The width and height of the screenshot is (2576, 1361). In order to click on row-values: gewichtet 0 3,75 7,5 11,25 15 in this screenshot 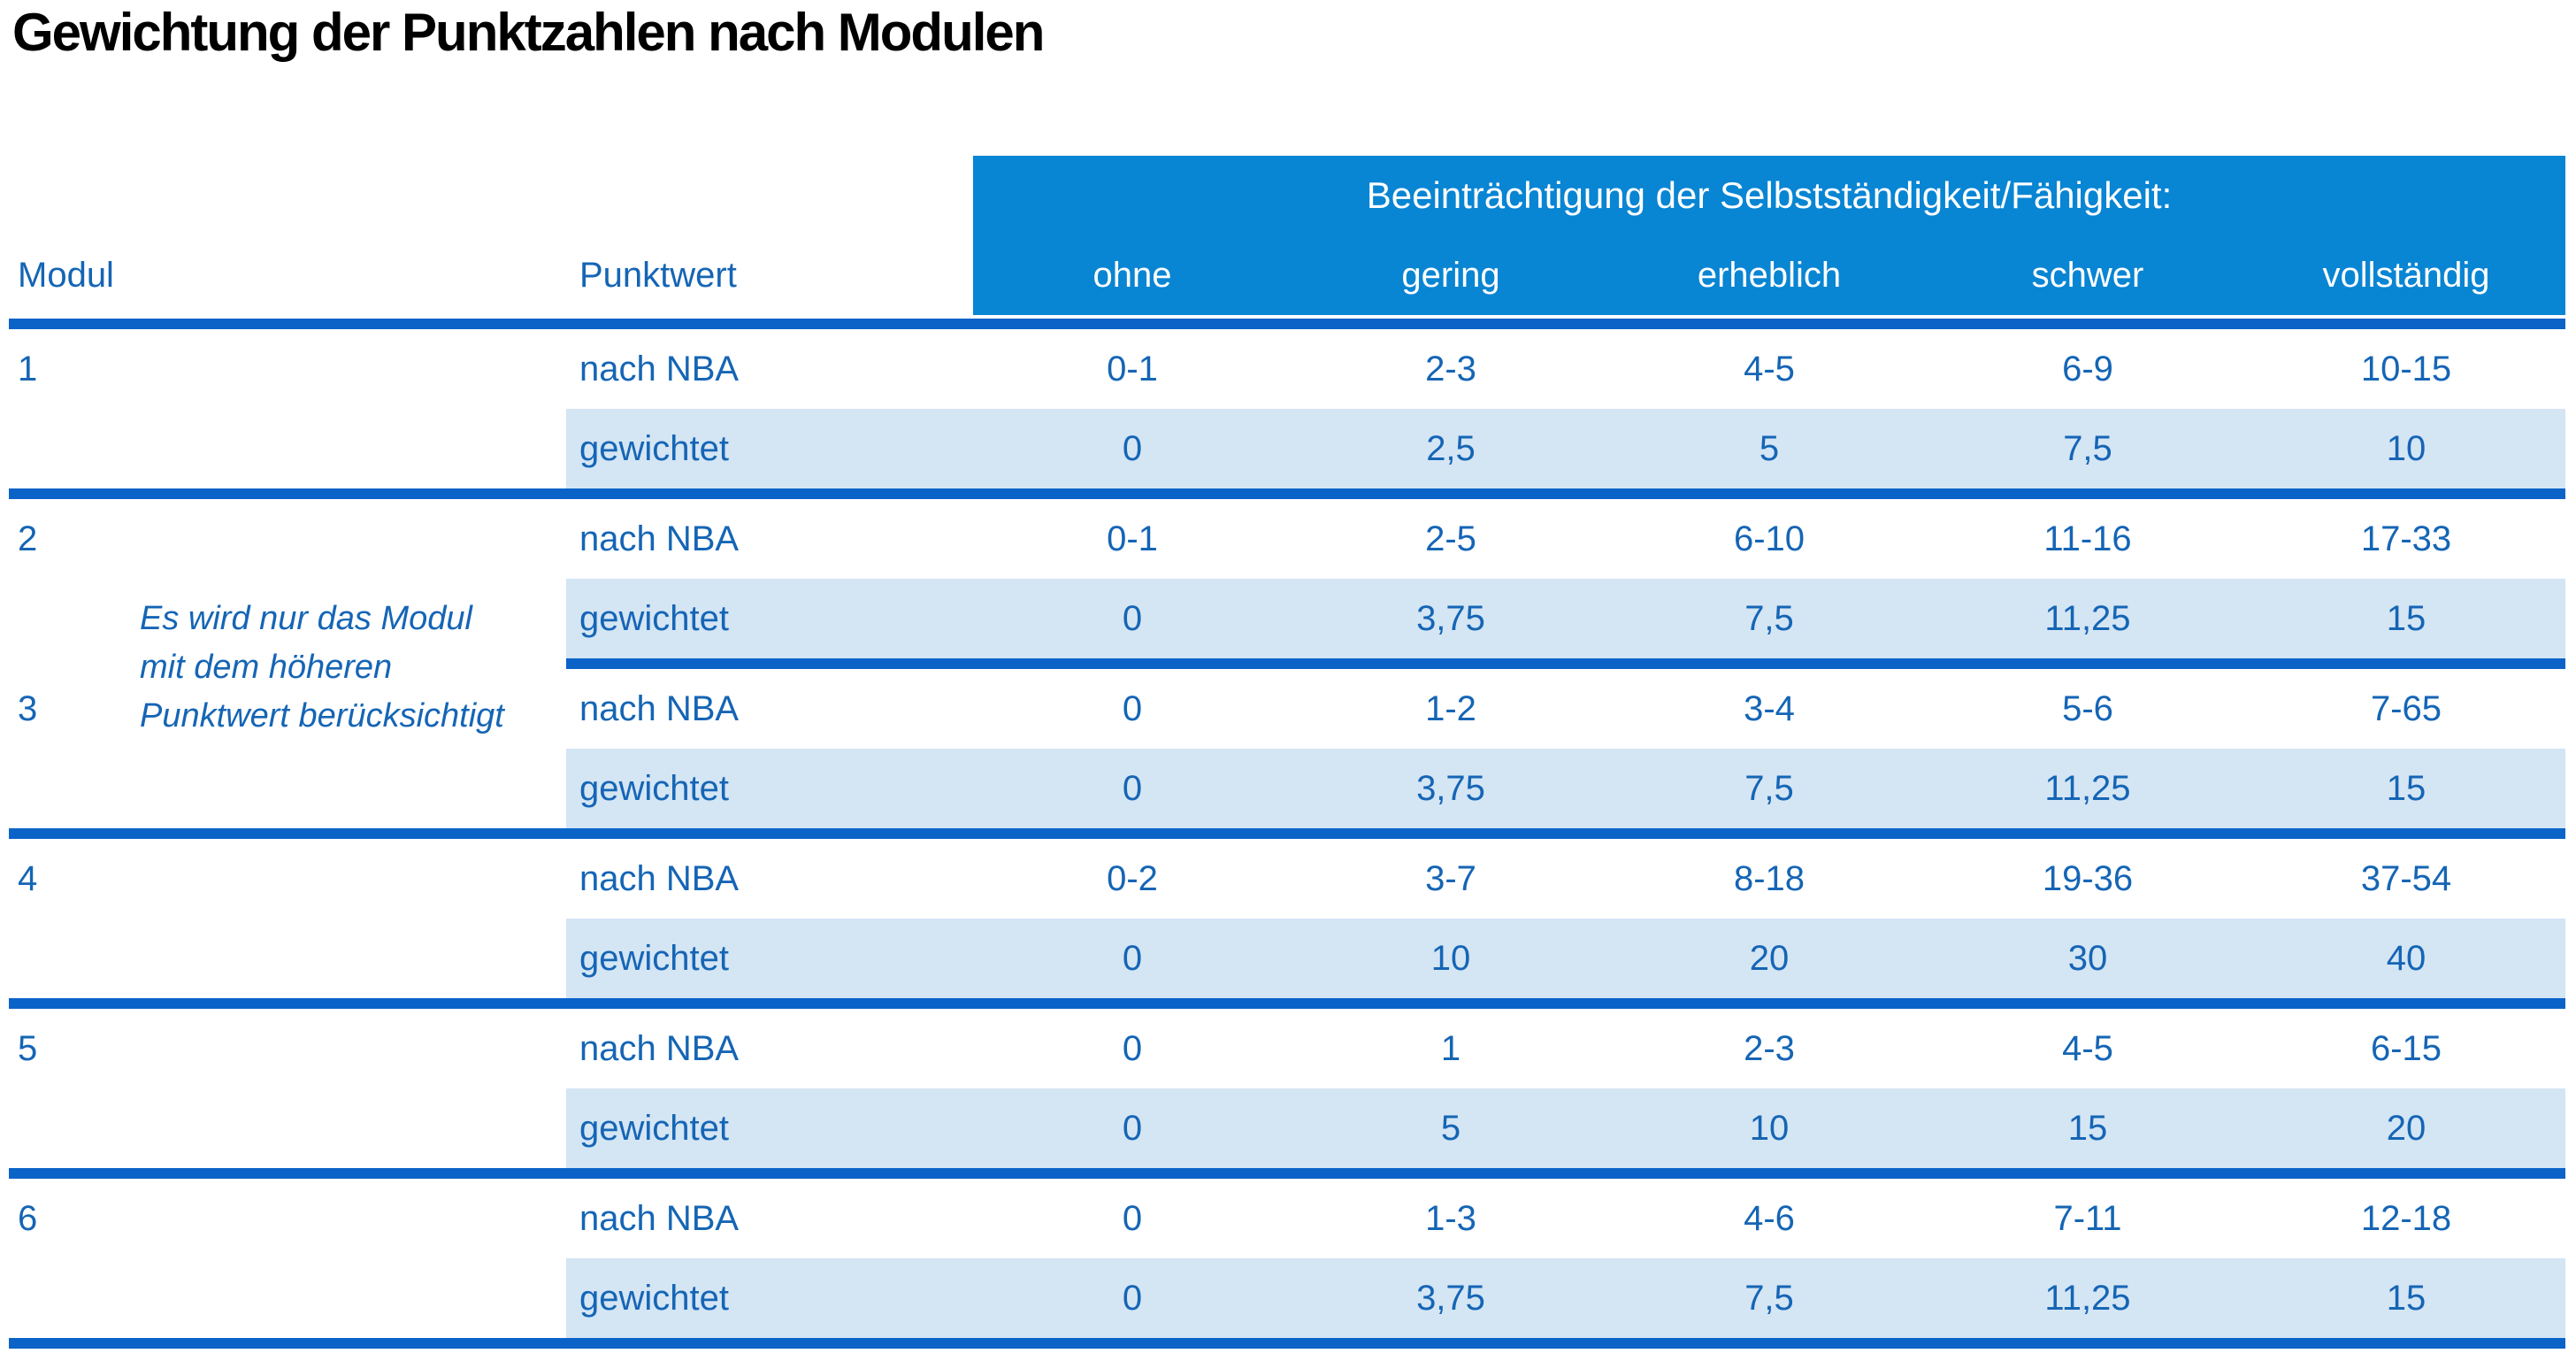, I will do `click(1565, 618)`.